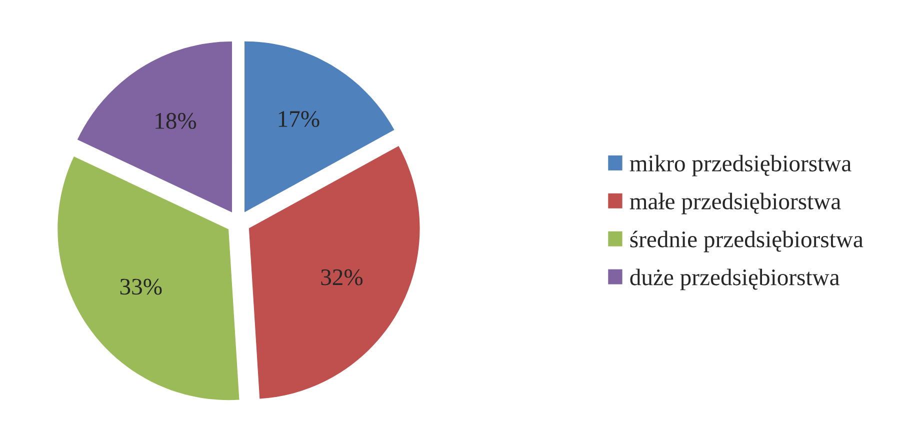 The width and height of the screenshot is (917, 445). What do you see at coordinates (141, 286) in the screenshot?
I see `data-label: 33%` at bounding box center [141, 286].